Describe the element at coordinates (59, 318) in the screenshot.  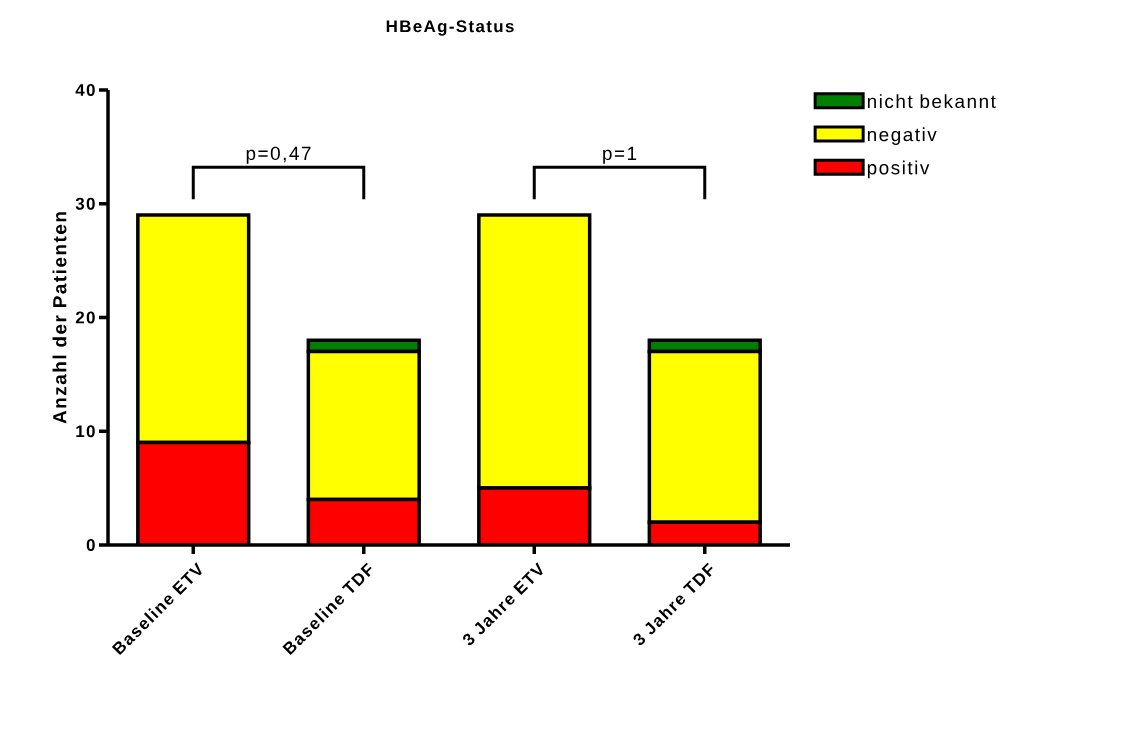
I see `y-axis-title: Anzahl der Patienten` at that location.